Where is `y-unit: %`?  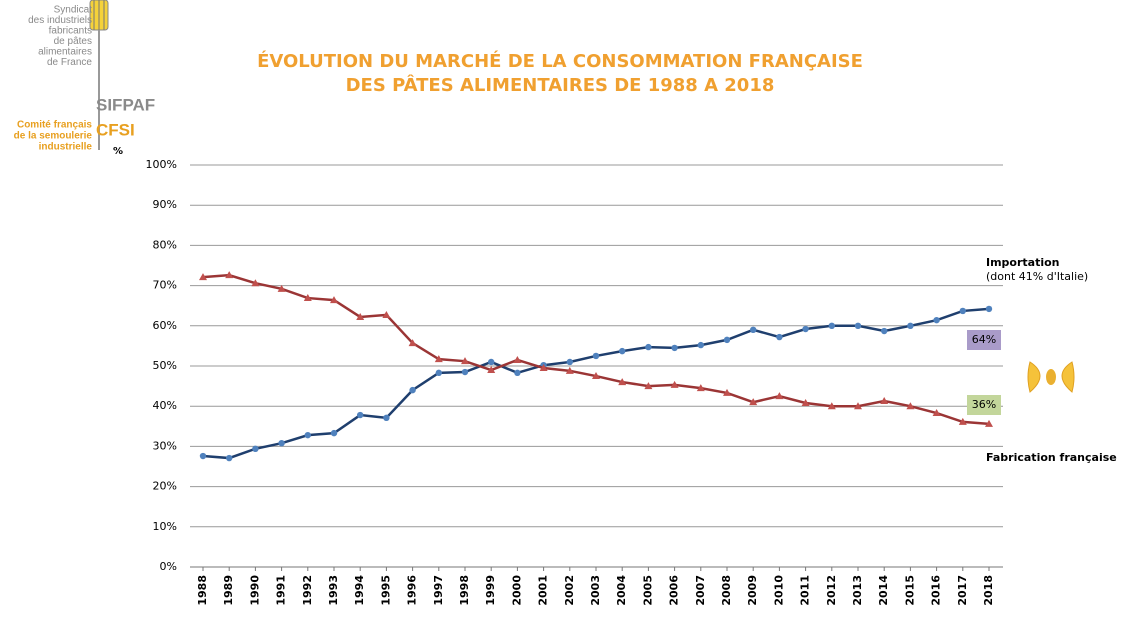
y-unit: % is located at coordinates (118, 151).